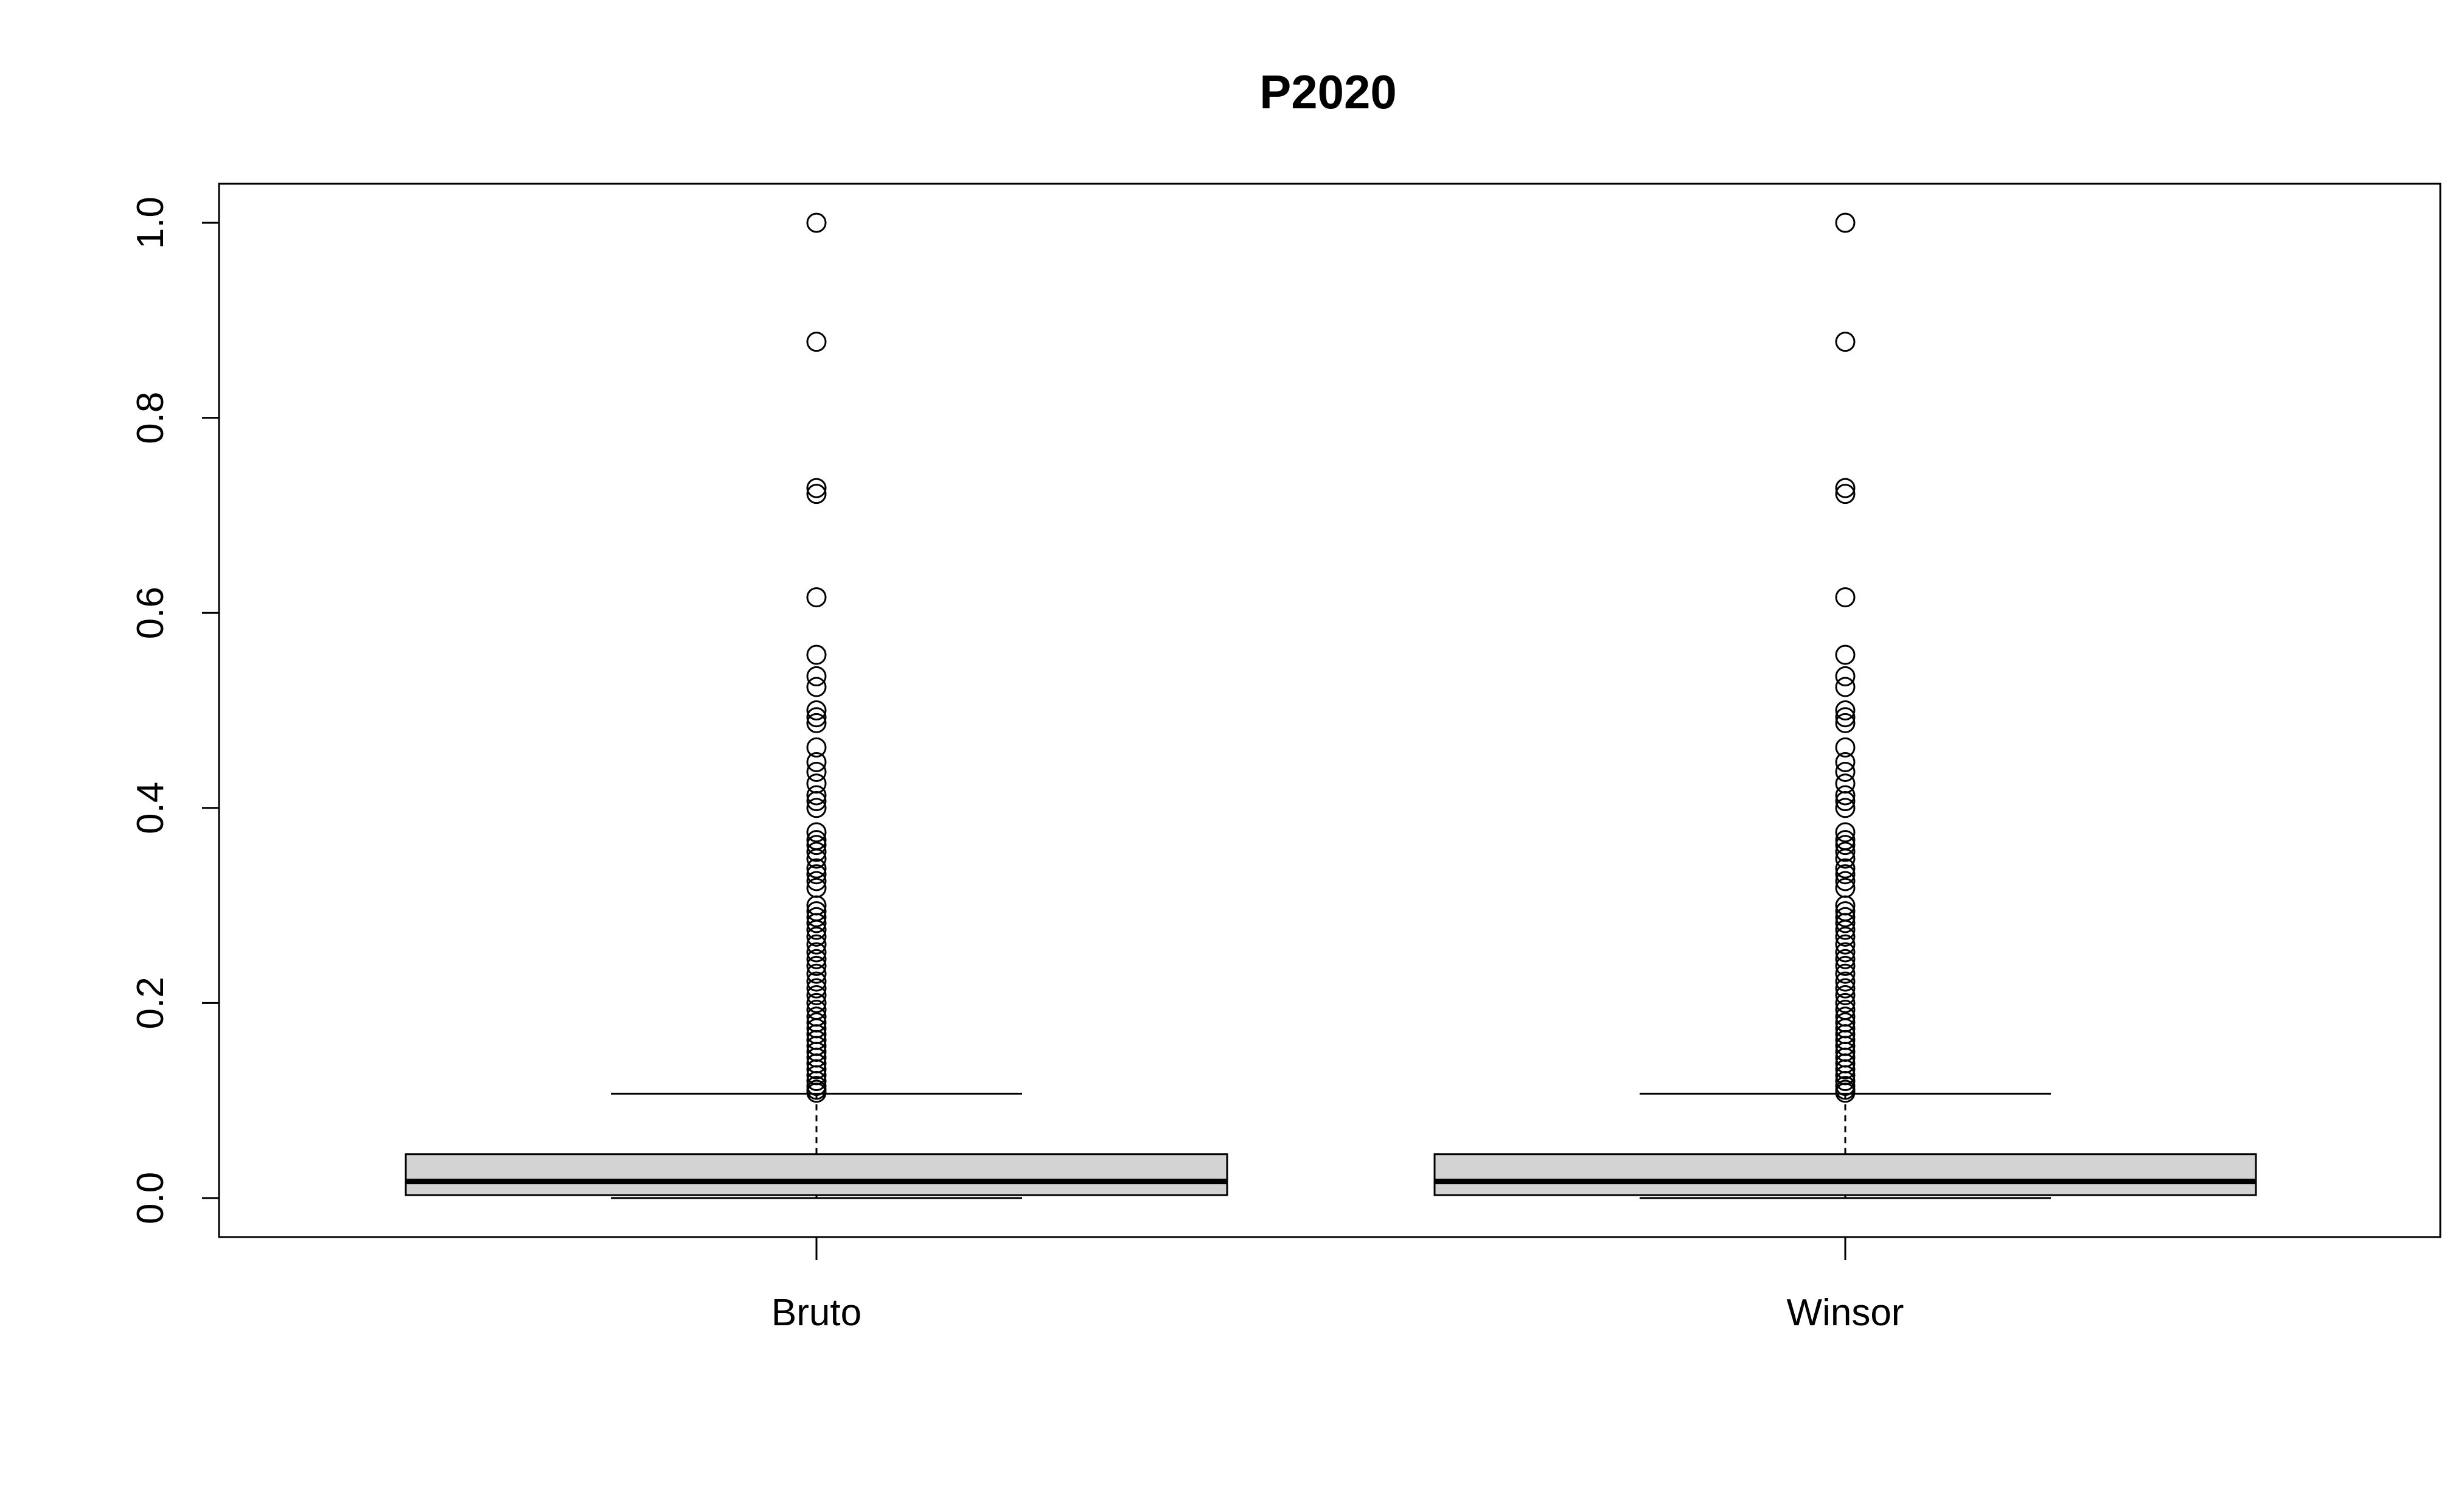 The image size is (2464, 1506). I want to click on y-tick-label: 0.4, so click(151, 808).